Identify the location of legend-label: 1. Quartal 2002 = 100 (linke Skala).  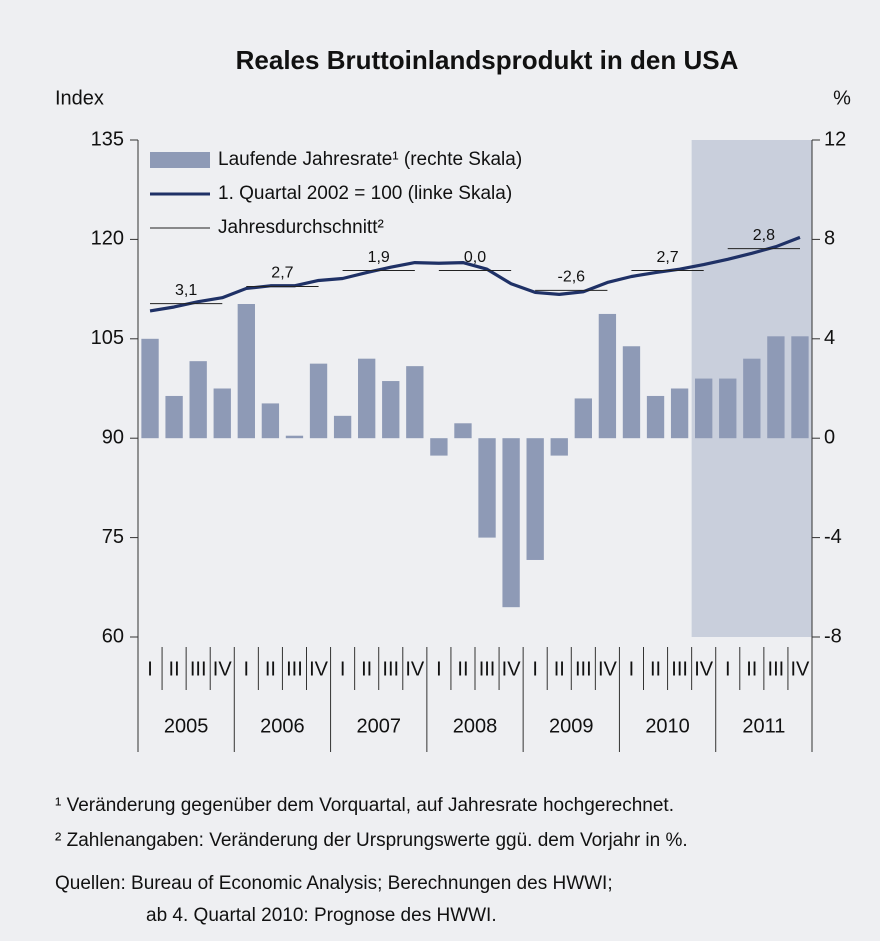
(365, 193).